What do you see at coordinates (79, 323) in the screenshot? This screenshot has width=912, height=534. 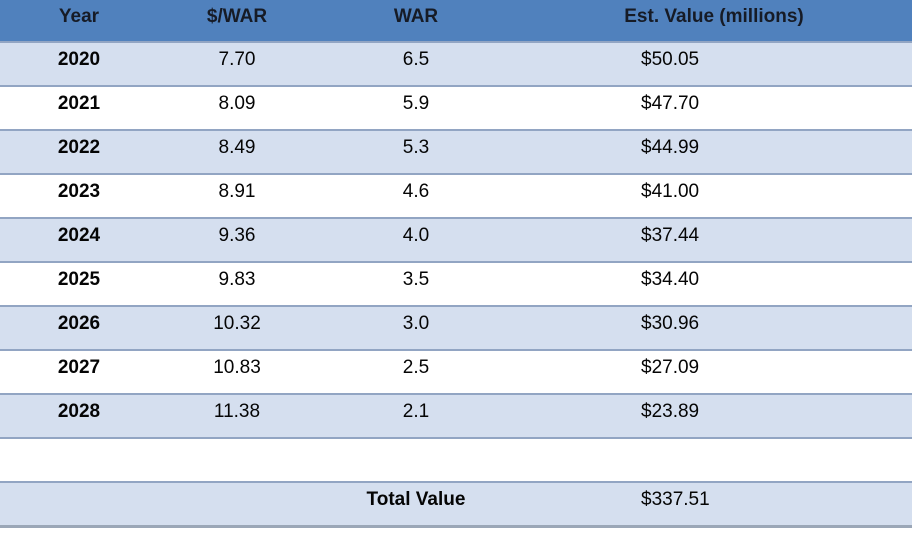 I see `year-cell: 2026` at bounding box center [79, 323].